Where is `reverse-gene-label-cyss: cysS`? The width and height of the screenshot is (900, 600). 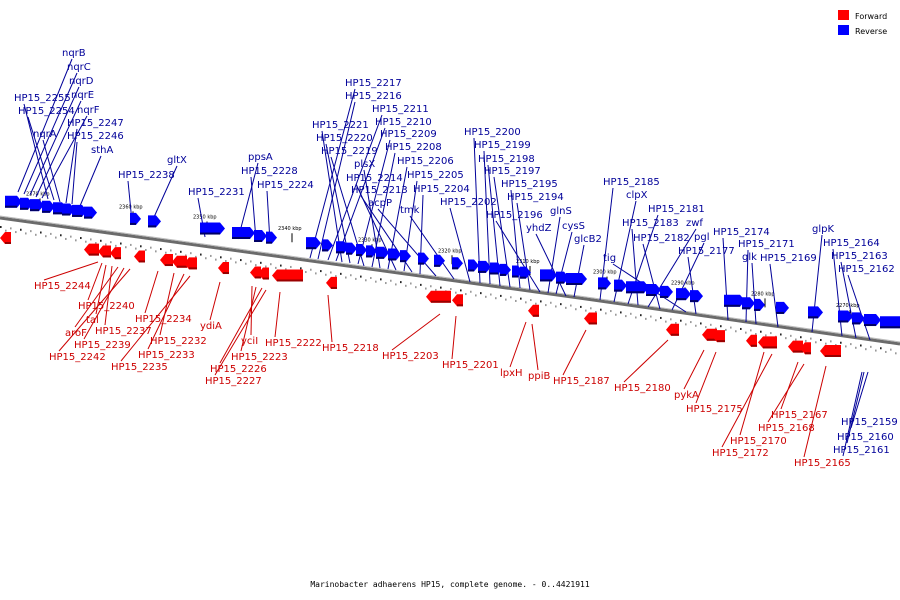
reverse-gene-label-cyss: cysS is located at coordinates (573, 226).